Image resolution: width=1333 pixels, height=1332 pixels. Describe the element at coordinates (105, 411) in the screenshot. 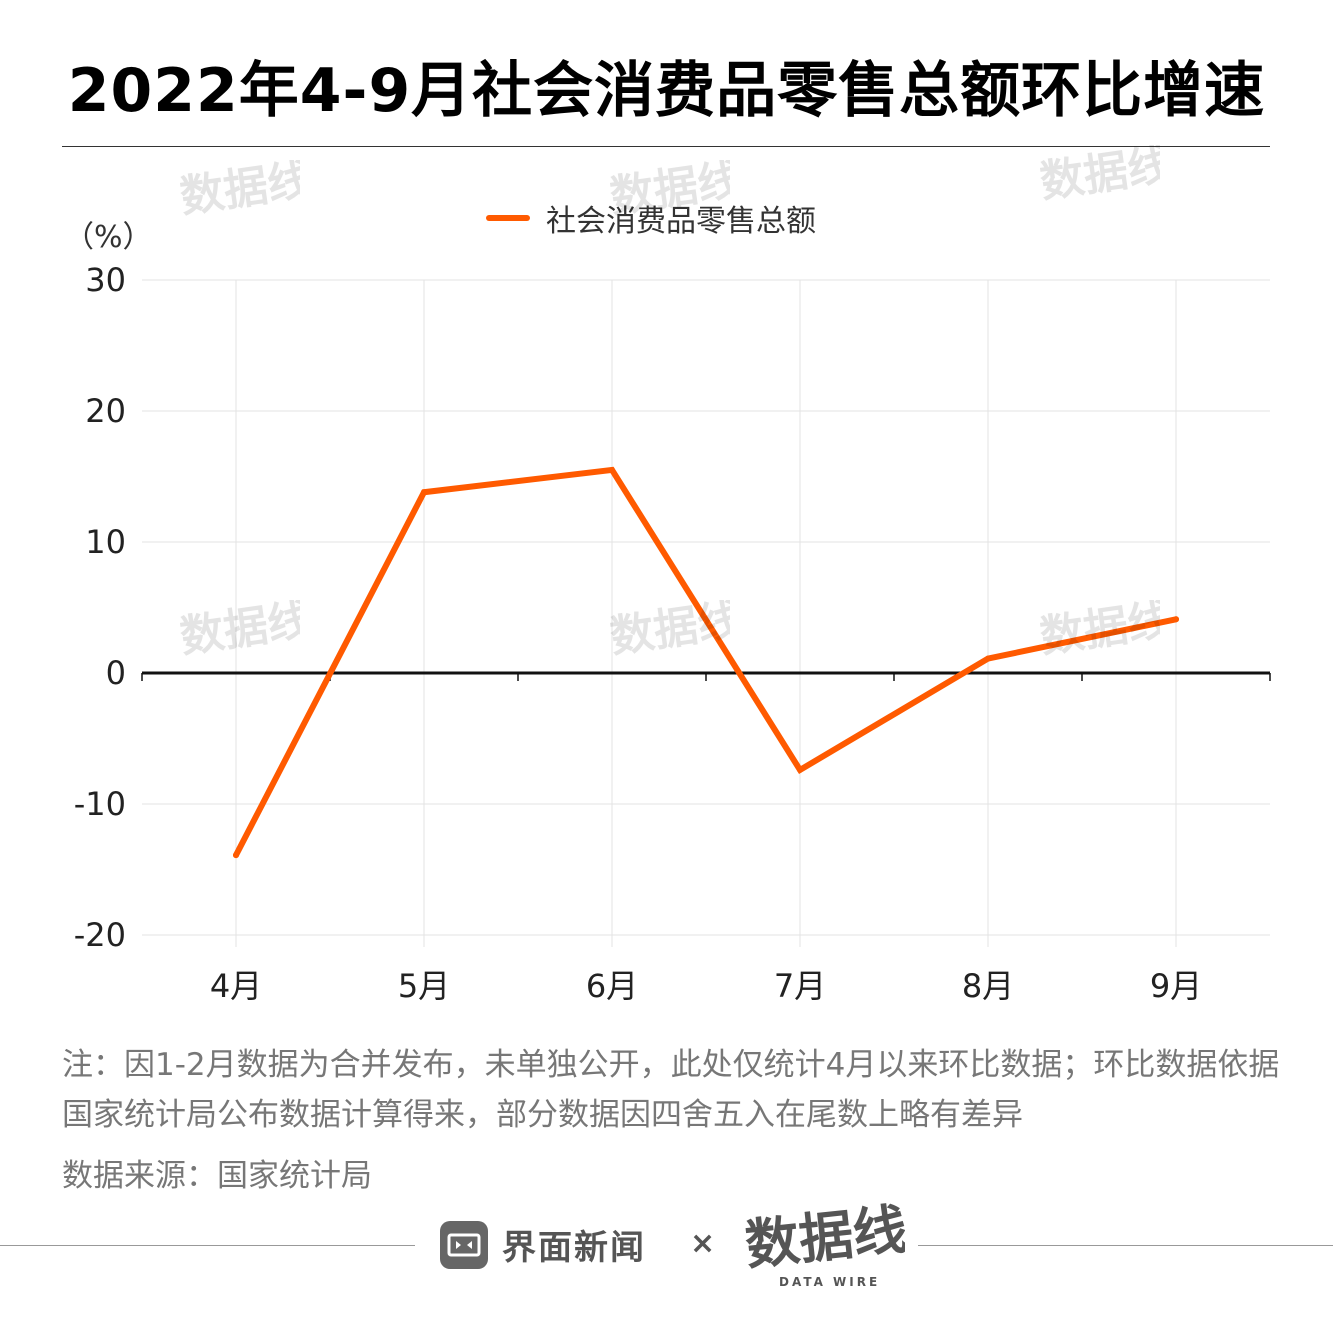

I see `y-tick-label: 20` at that location.